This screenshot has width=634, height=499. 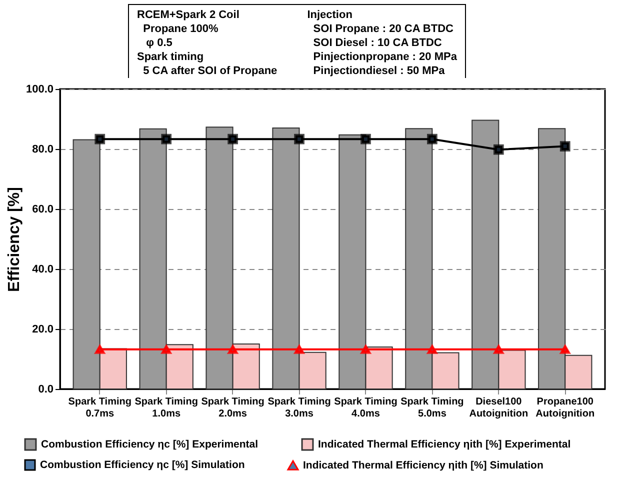 I want to click on text: Pinjectionpropane : 20 MPa, so click(x=384, y=57).